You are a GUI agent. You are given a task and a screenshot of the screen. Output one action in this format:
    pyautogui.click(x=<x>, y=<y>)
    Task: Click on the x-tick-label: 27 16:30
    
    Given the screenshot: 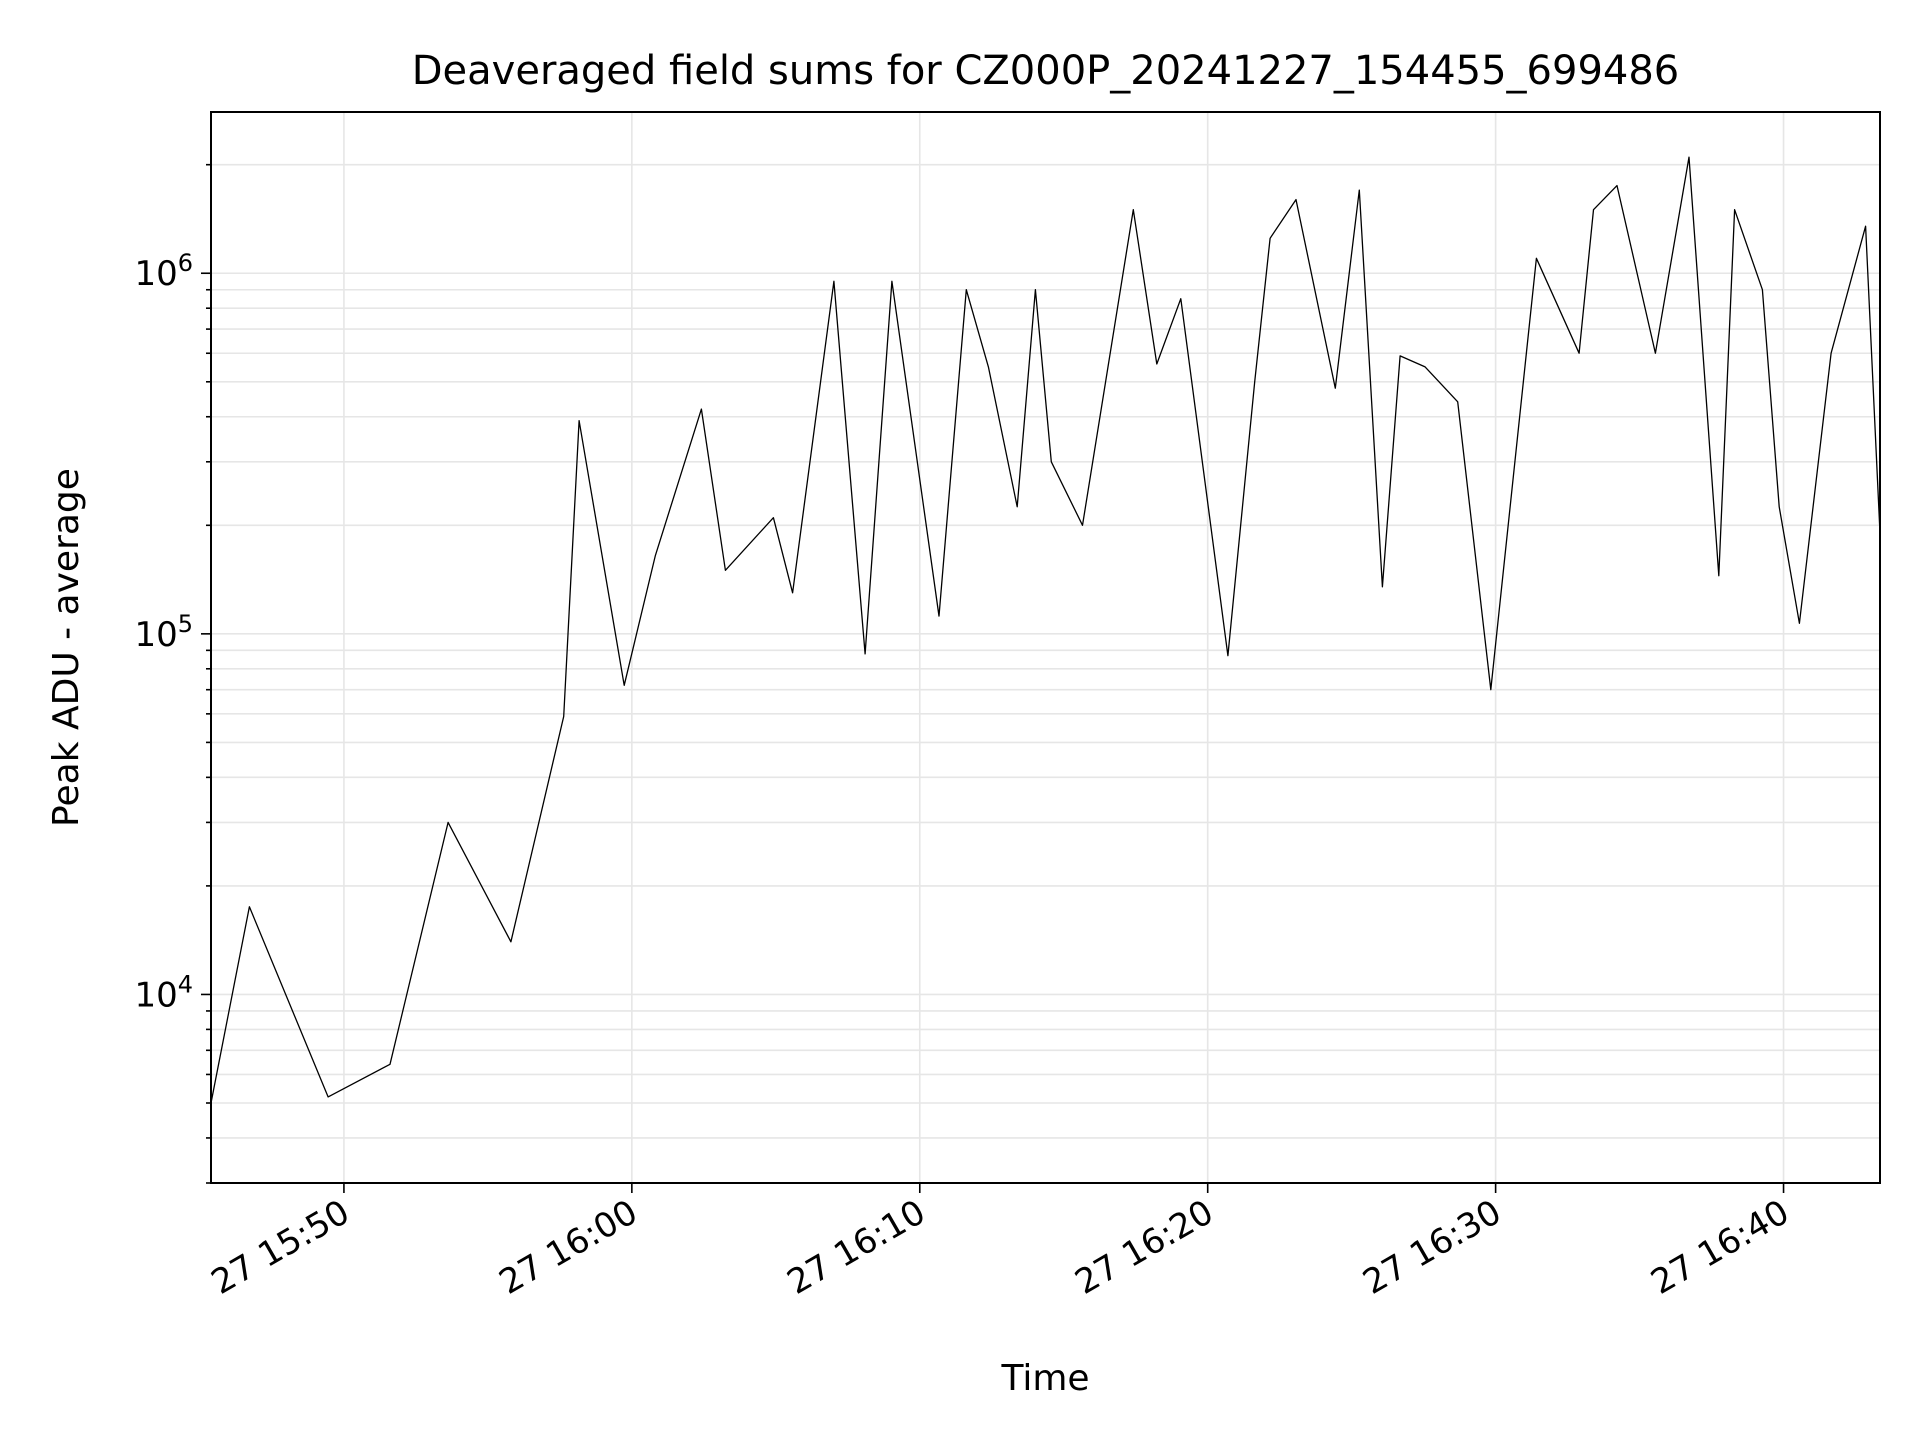 What is the action you would take?
    pyautogui.click(x=1432, y=1247)
    